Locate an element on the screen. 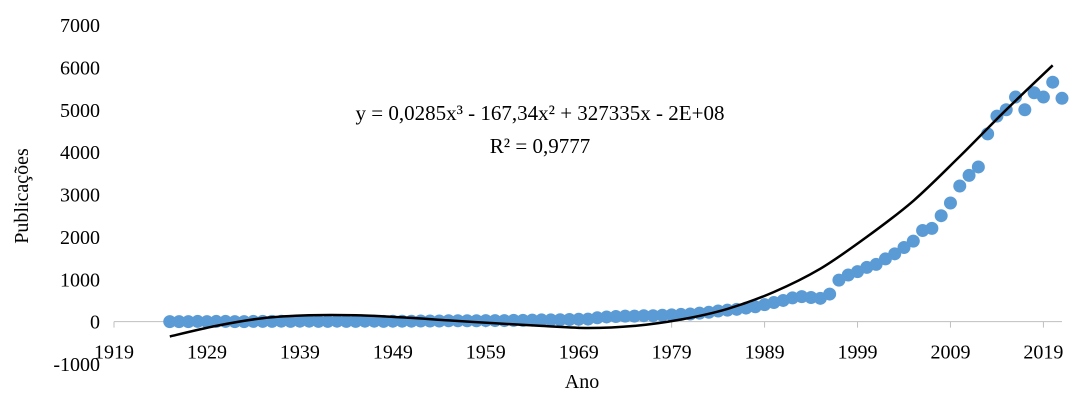 The width and height of the screenshot is (1091, 396). x-tick-label: 1979 is located at coordinates (672, 353).